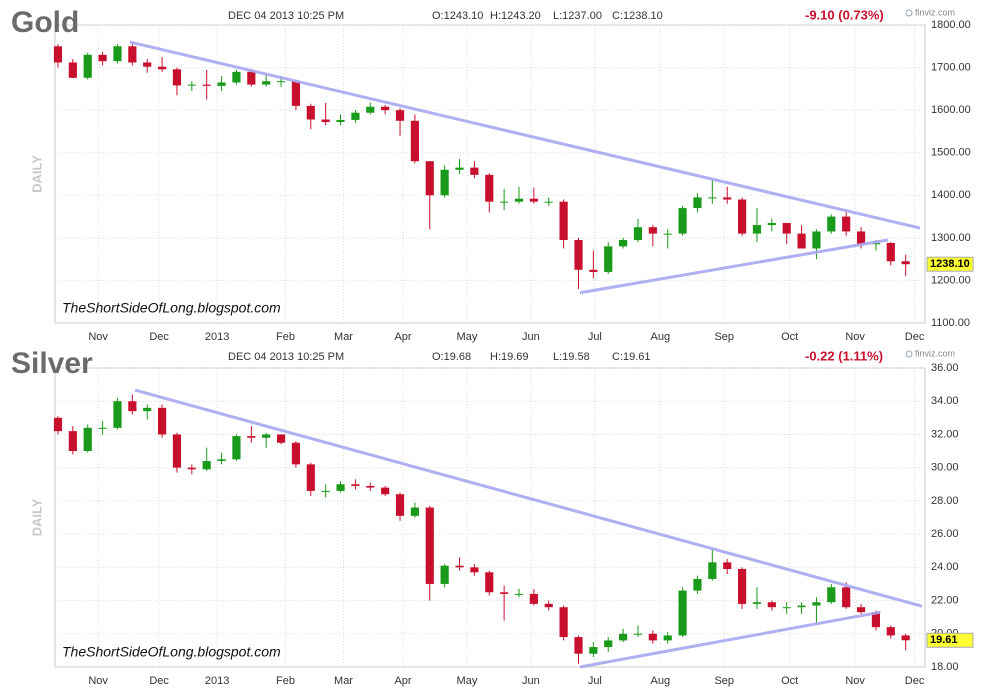  What do you see at coordinates (631, 357) in the screenshot?
I see `quote: C:19.61` at bounding box center [631, 357].